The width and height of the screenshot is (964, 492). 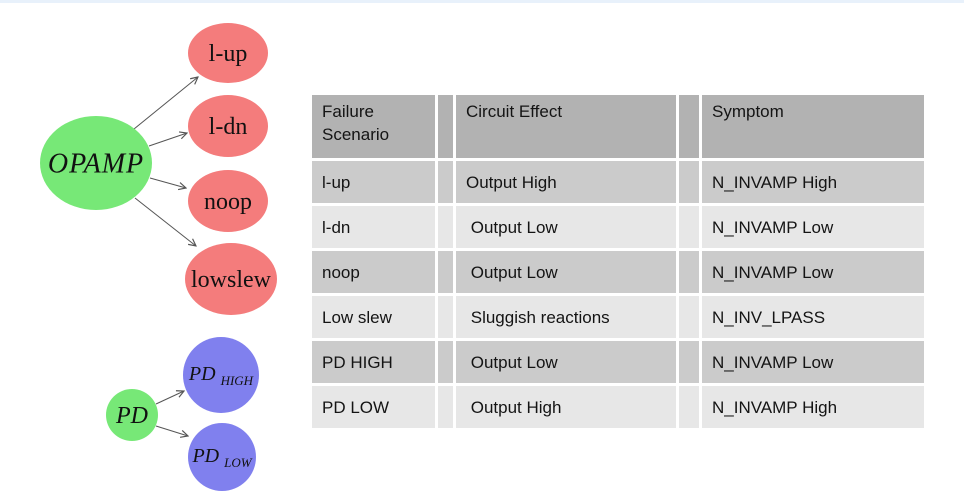 What do you see at coordinates (167, 140) in the screenshot?
I see `edge-opamp-ldn` at bounding box center [167, 140].